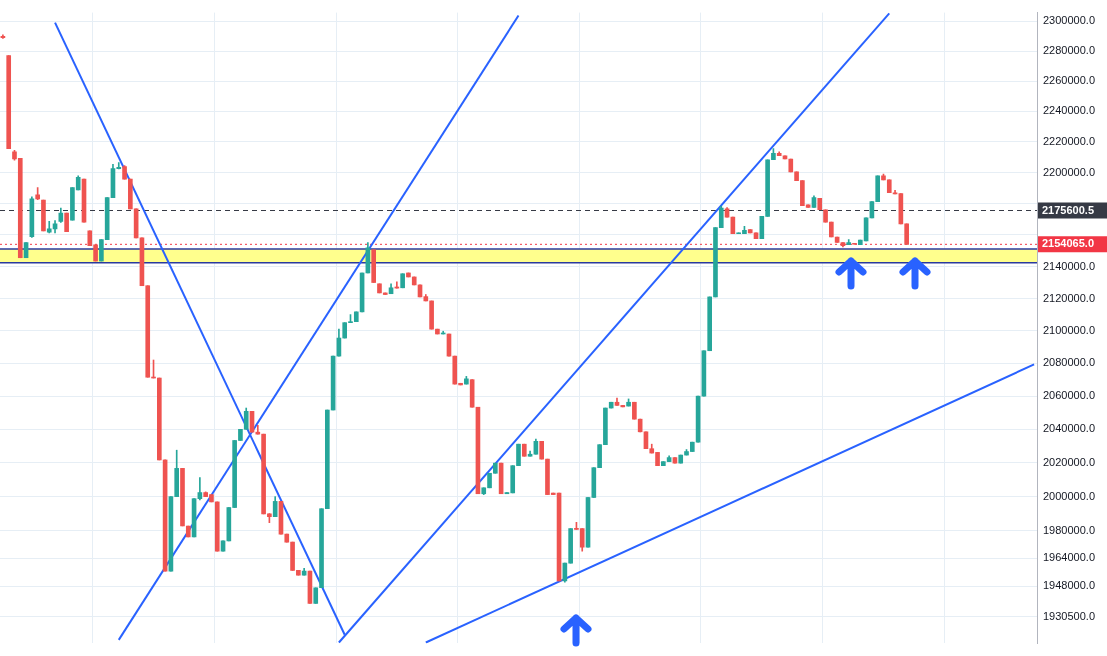  Describe the element at coordinates (1069, 50) in the screenshot. I see `y-tick-label: 2280000.0` at that location.